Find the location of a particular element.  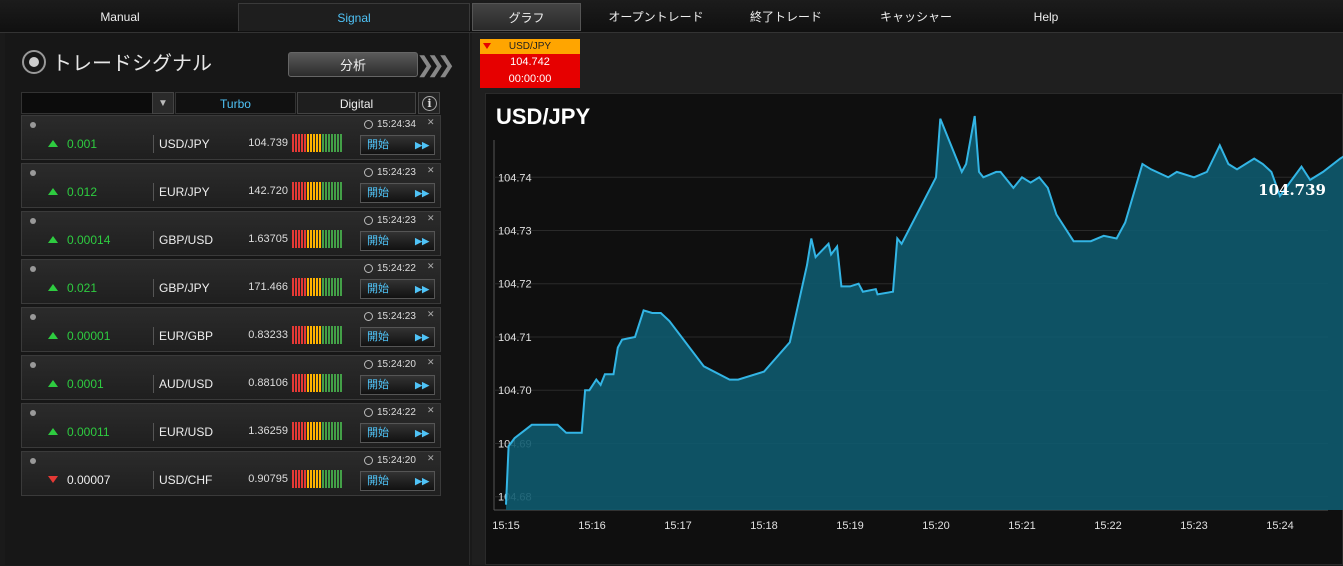

tab-cashier: キャッシャー is located at coordinates (915, 17).